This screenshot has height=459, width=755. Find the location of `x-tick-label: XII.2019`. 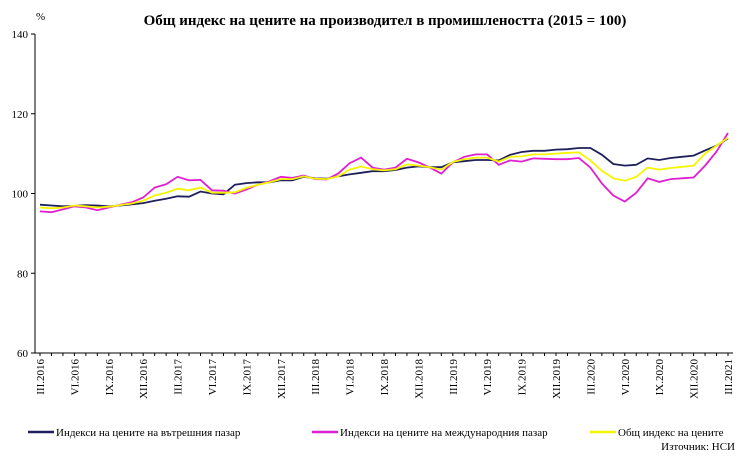

x-tick-label: XII.2019 is located at coordinates (557, 379).